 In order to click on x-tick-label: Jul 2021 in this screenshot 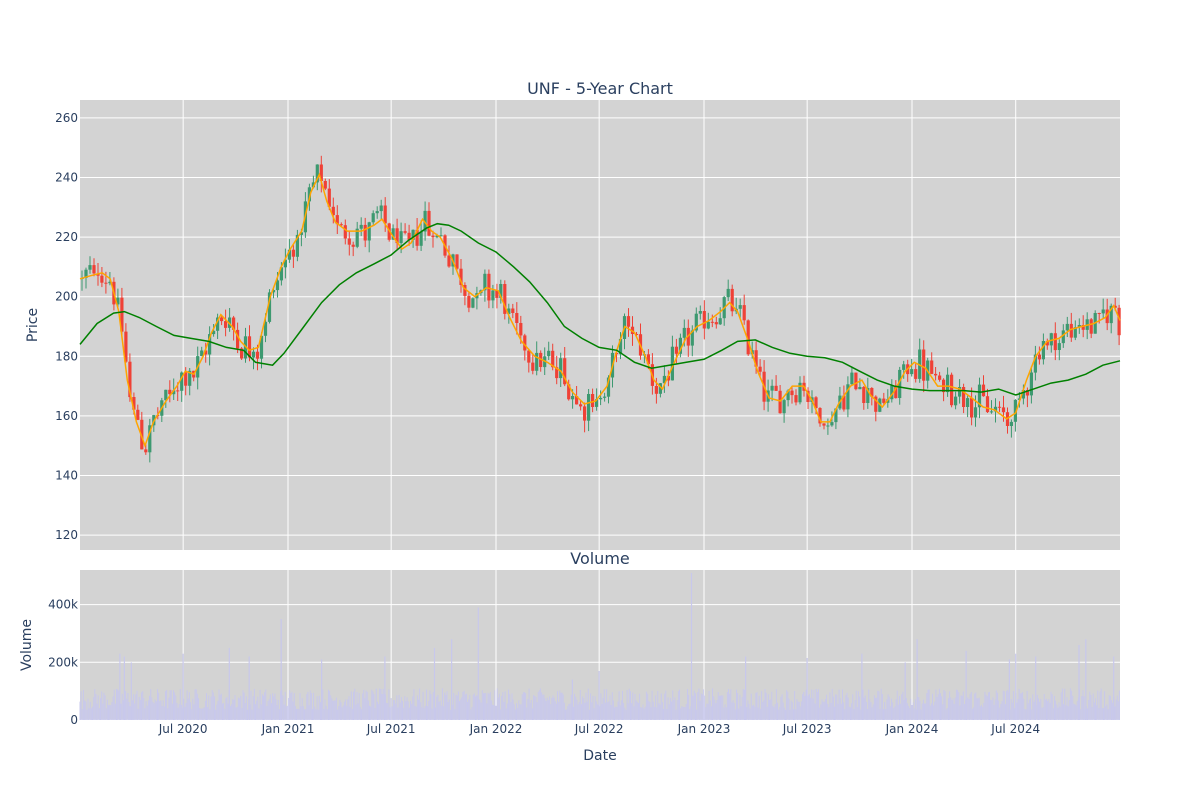, I will do `click(391, 729)`.